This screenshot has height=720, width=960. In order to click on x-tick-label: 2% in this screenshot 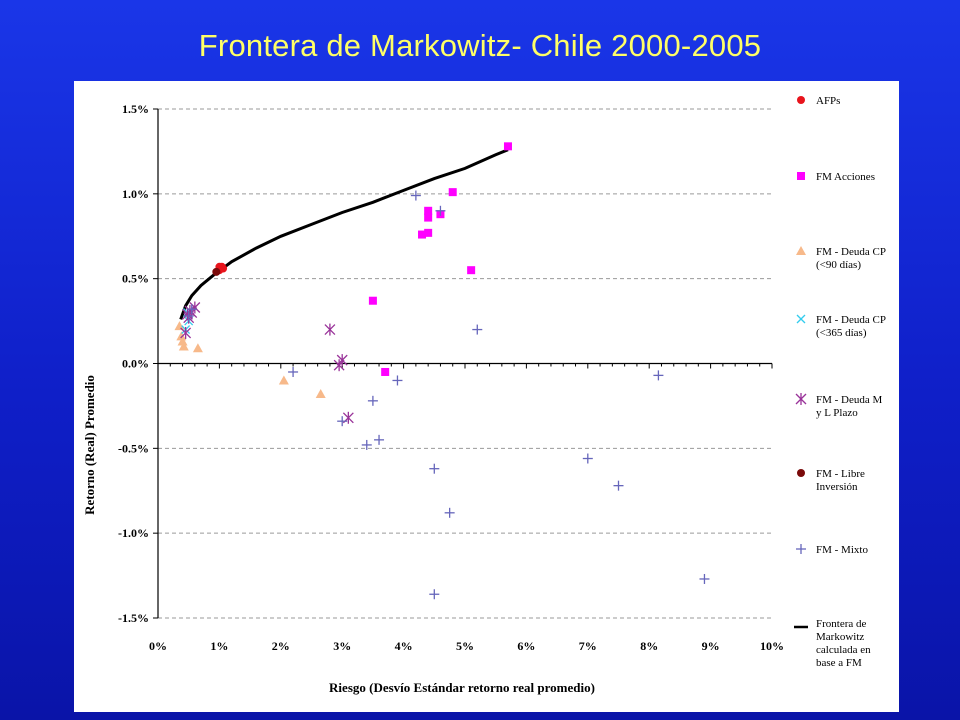, I will do `click(281, 646)`.